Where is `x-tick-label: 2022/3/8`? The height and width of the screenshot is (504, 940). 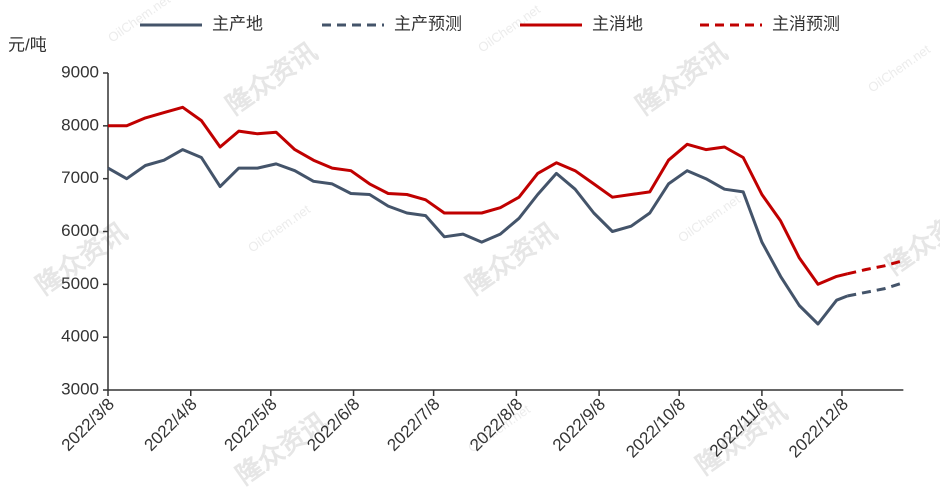 x-tick-label: 2022/3/8 is located at coordinates (88, 425).